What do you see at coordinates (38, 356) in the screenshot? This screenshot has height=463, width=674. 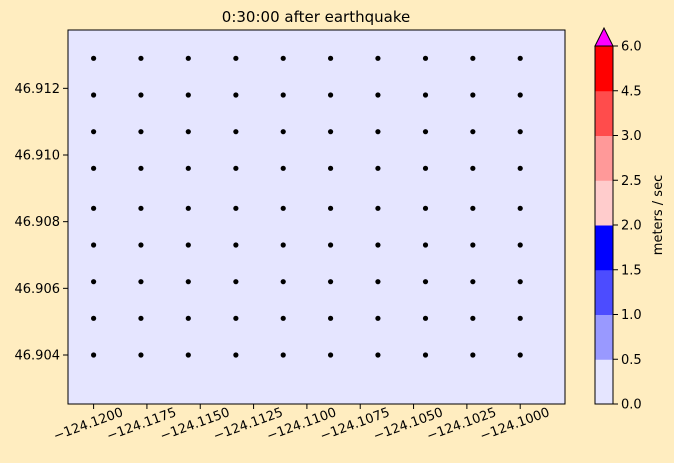 I see `y-tick-label: 46.904` at bounding box center [38, 356].